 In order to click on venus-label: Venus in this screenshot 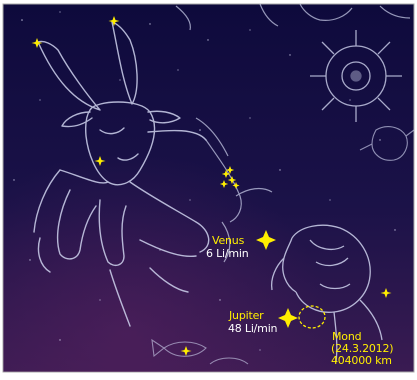, I will do `click(228, 240)`.